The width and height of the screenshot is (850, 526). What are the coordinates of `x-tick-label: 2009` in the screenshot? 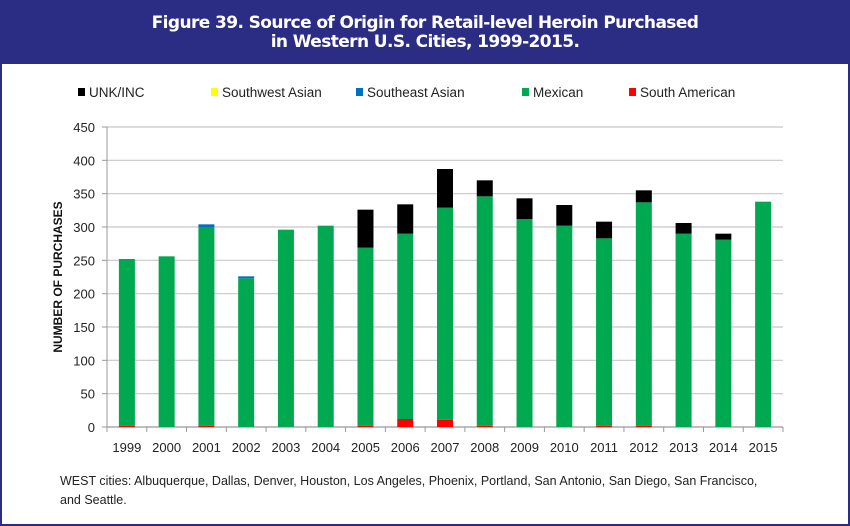 It's located at (524, 447).